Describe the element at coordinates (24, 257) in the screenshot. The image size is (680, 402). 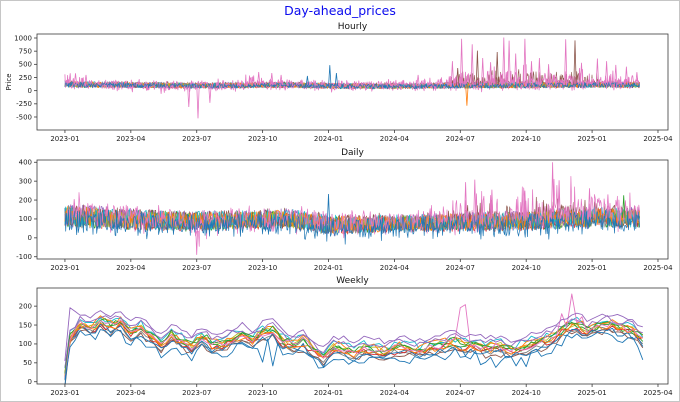
I see `y-tick-label: -100` at that location.